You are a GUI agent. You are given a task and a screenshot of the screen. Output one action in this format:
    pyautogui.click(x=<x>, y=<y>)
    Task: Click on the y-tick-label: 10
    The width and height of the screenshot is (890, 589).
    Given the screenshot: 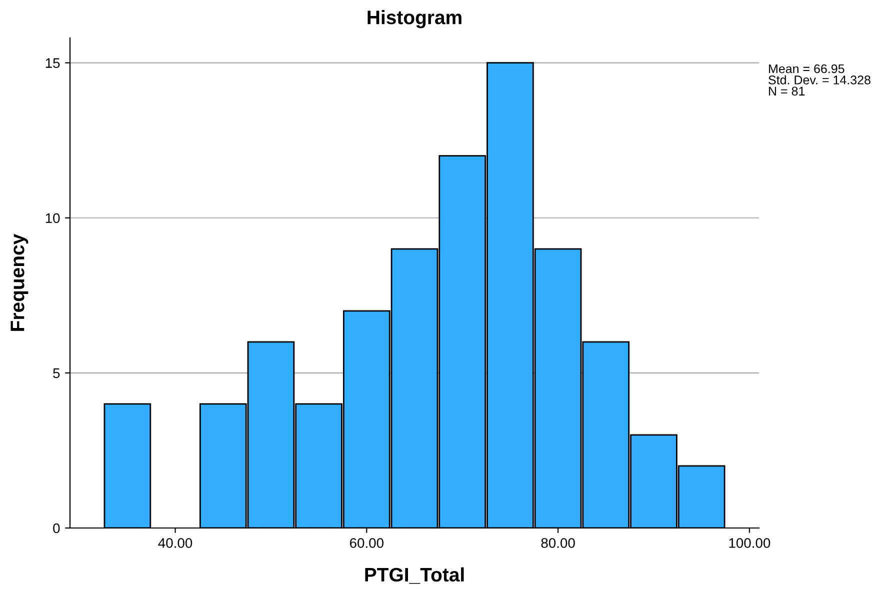 What is the action you would take?
    pyautogui.click(x=53, y=218)
    